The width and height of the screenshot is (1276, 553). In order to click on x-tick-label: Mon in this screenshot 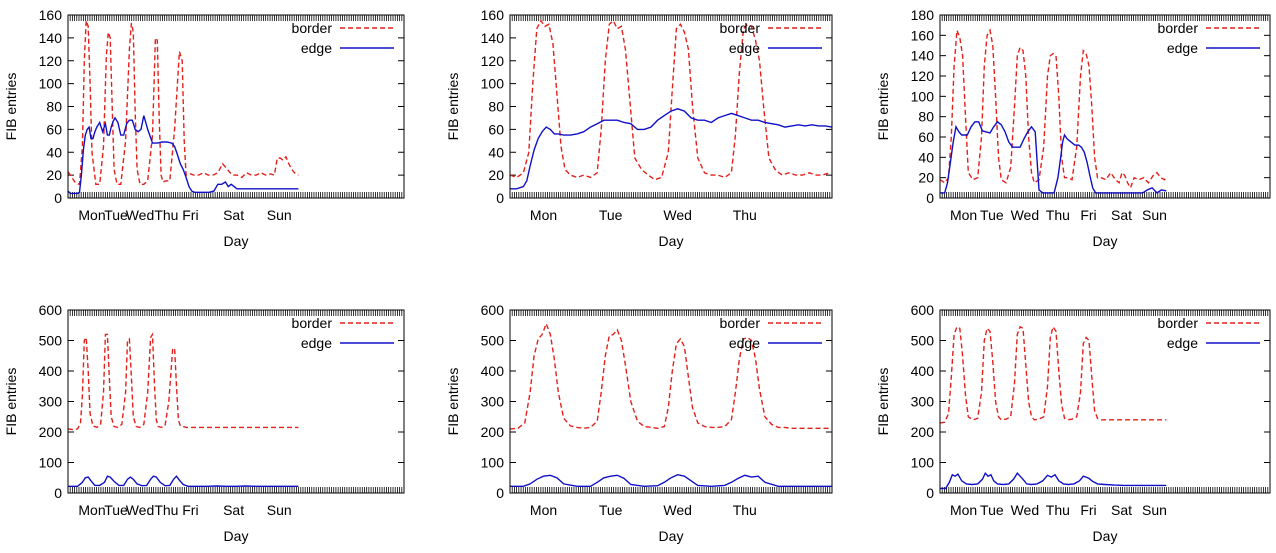, I will do `click(963, 510)`.